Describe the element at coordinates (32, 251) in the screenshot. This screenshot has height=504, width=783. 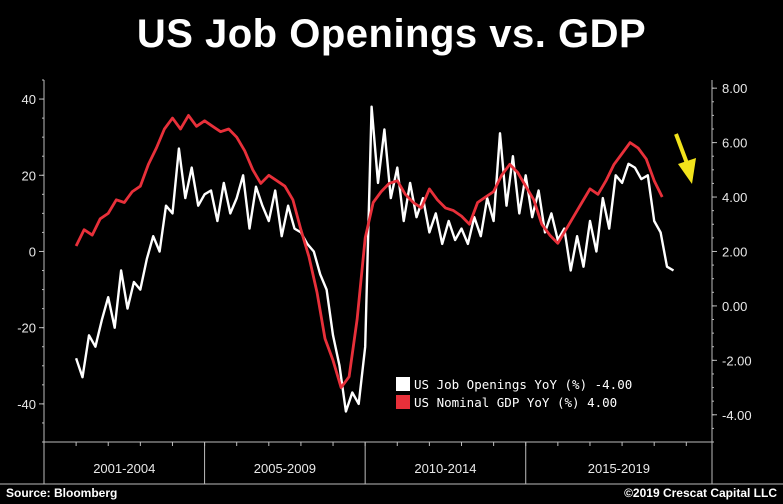
I see `left-tick-label: 0` at that location.